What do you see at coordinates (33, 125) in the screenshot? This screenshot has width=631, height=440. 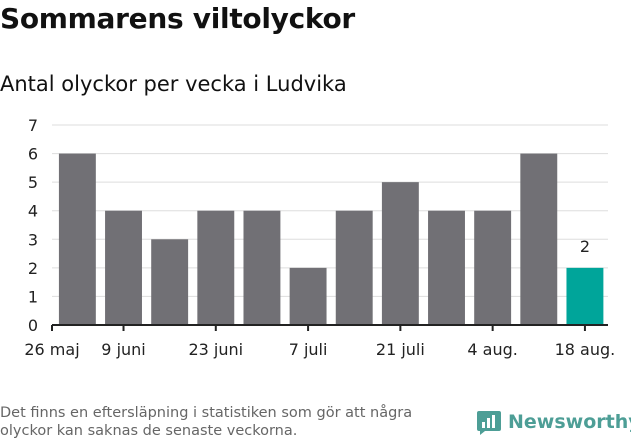 I see `y-tick-label: 7` at bounding box center [33, 125].